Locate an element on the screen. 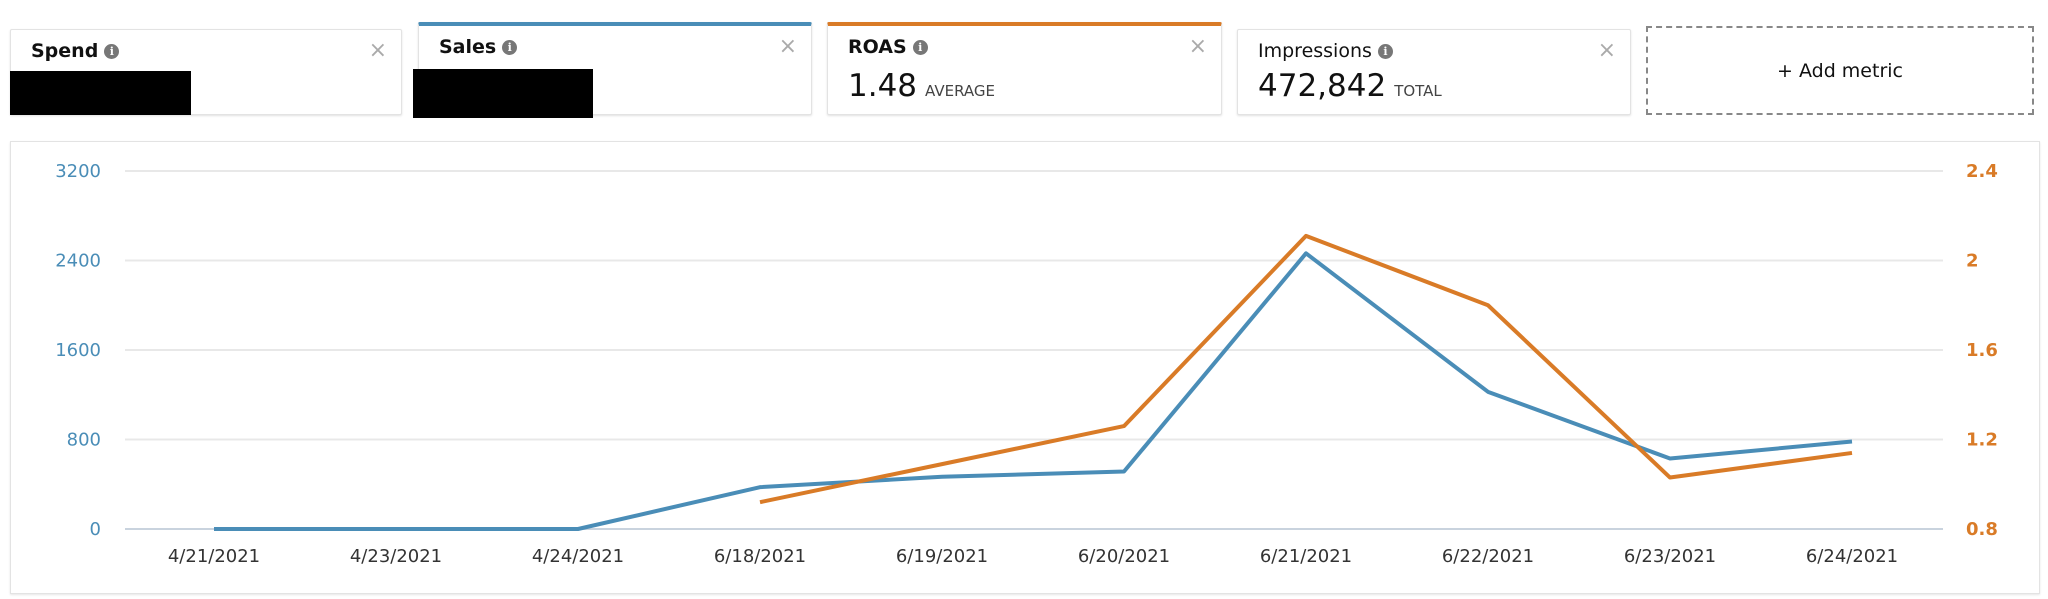 This screenshot has height=599, width=2048. x-tick-label: 4/24/2021 is located at coordinates (578, 556).